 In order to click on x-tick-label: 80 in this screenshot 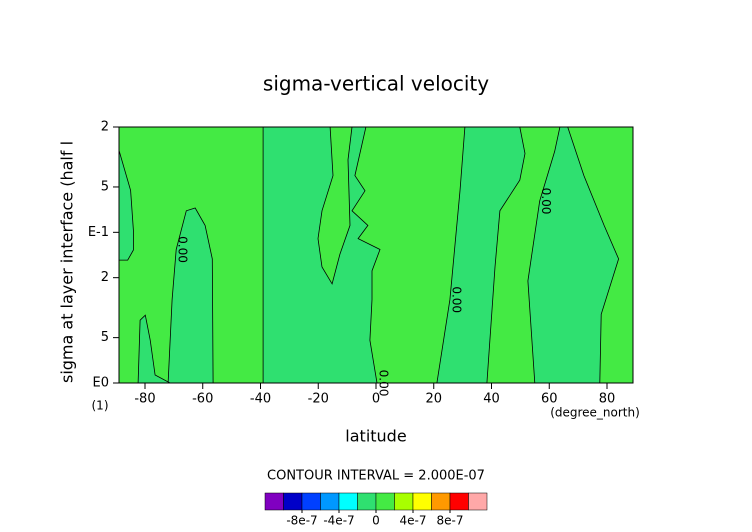, I will do `click(607, 399)`.